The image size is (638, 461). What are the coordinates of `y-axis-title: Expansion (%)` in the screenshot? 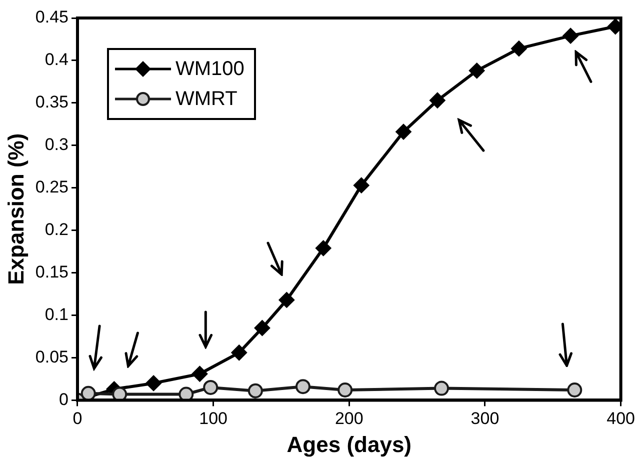 It's located at (15, 209).